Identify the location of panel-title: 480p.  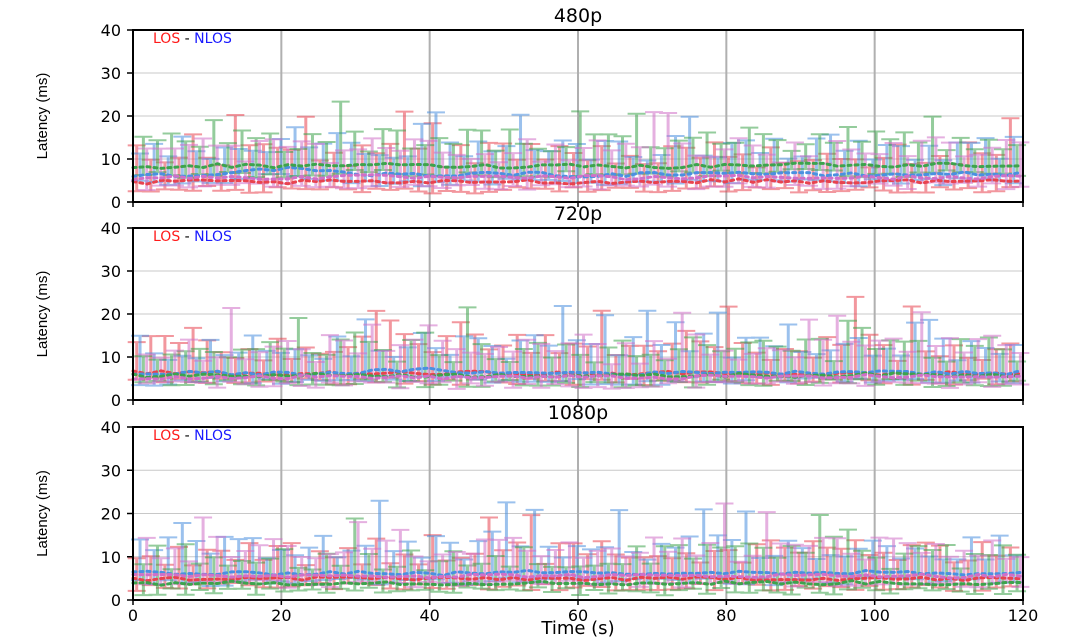
(578, 16).